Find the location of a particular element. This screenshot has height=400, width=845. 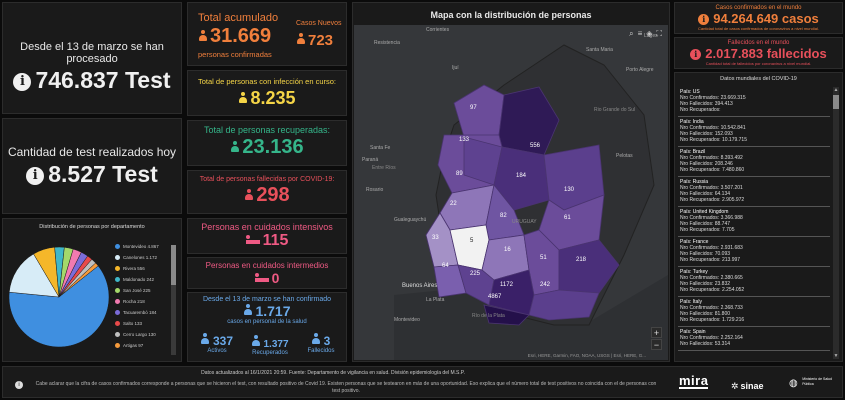

legend-item: Rivera 556 is located at coordinates (142, 268).